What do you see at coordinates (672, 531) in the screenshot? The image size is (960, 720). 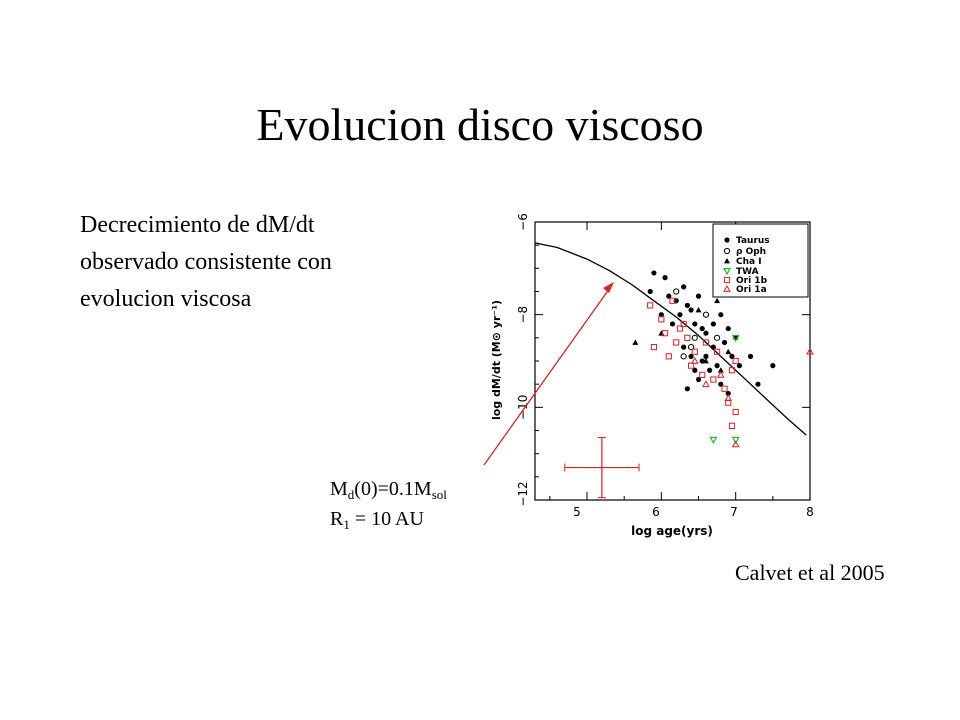 I see `x-axis-label: log age(yrs)` at bounding box center [672, 531].